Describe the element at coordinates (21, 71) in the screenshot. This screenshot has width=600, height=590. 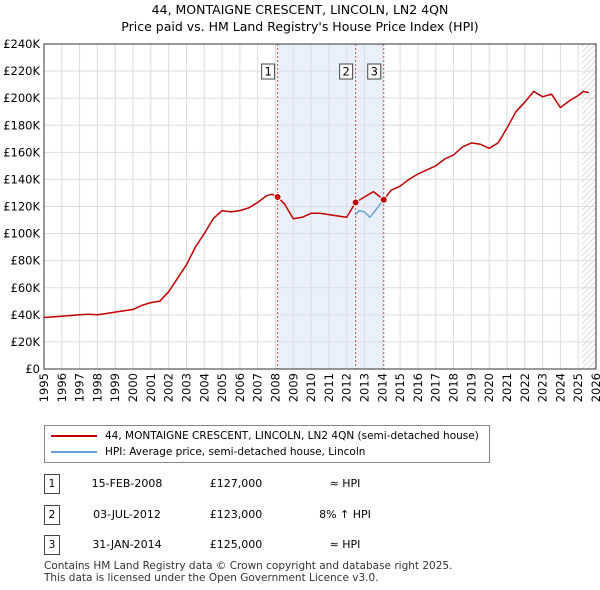
I see `y-tick-label: £220K` at that location.